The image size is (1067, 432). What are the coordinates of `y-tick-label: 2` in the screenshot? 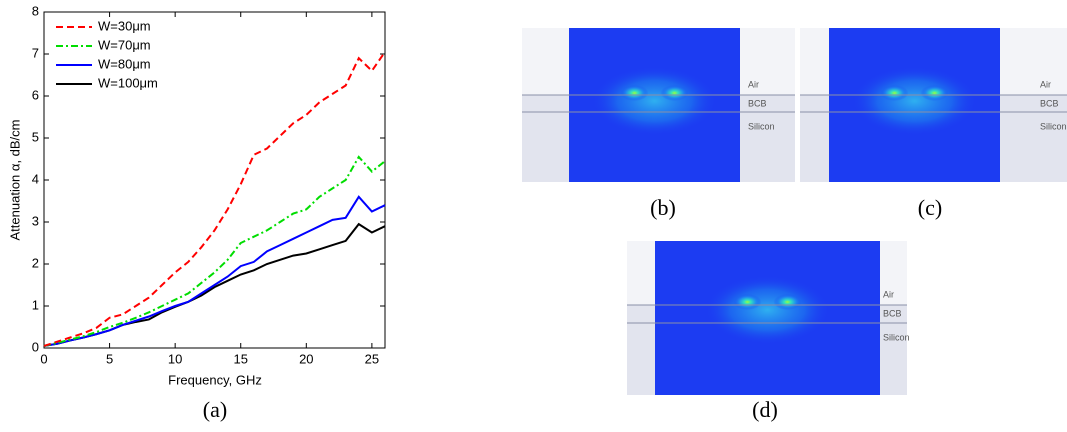 It's located at (35, 262).